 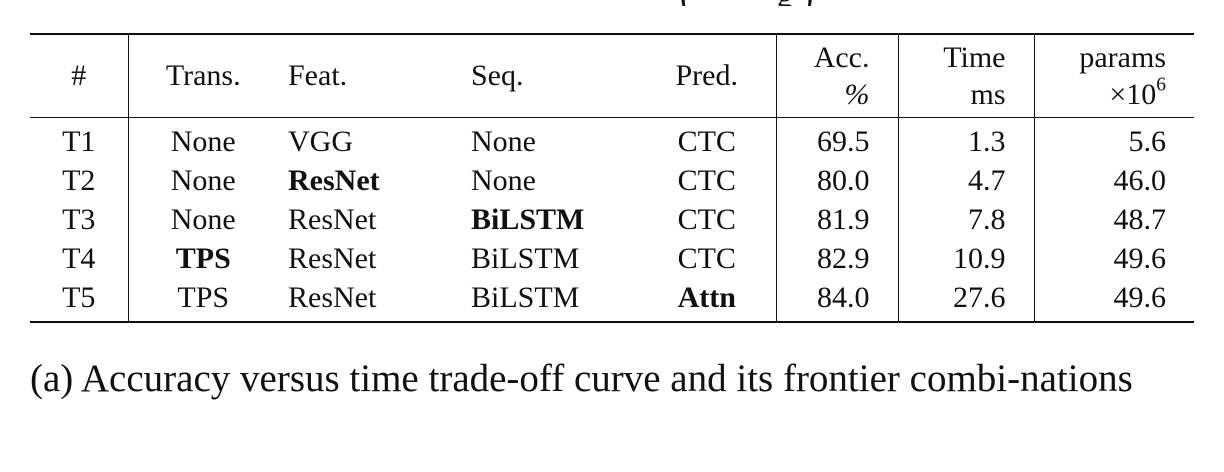 I want to click on table-row: T3 None ResNet BiLSTM CTC 81.9 7.8 48.7, so click(x=612, y=219).